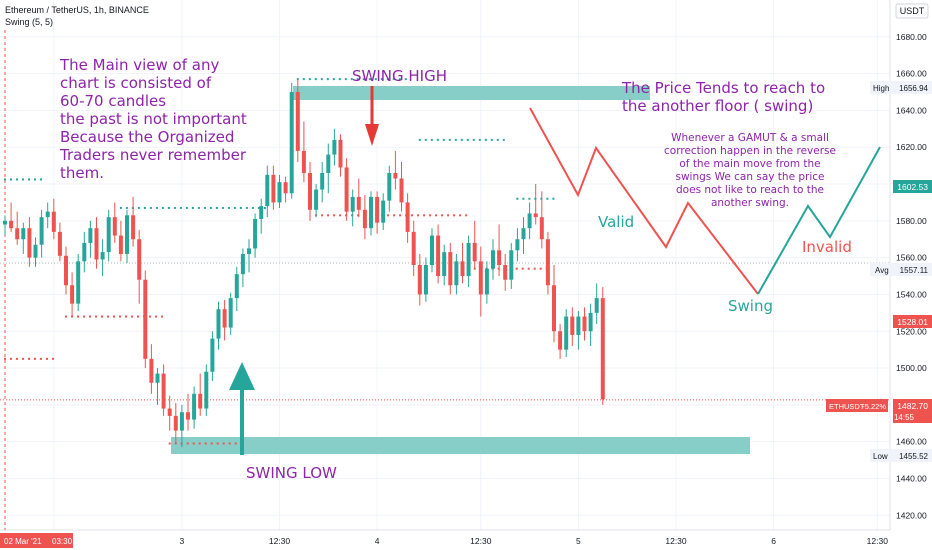  I want to click on price-tick-label: 1580.00, so click(911, 221).